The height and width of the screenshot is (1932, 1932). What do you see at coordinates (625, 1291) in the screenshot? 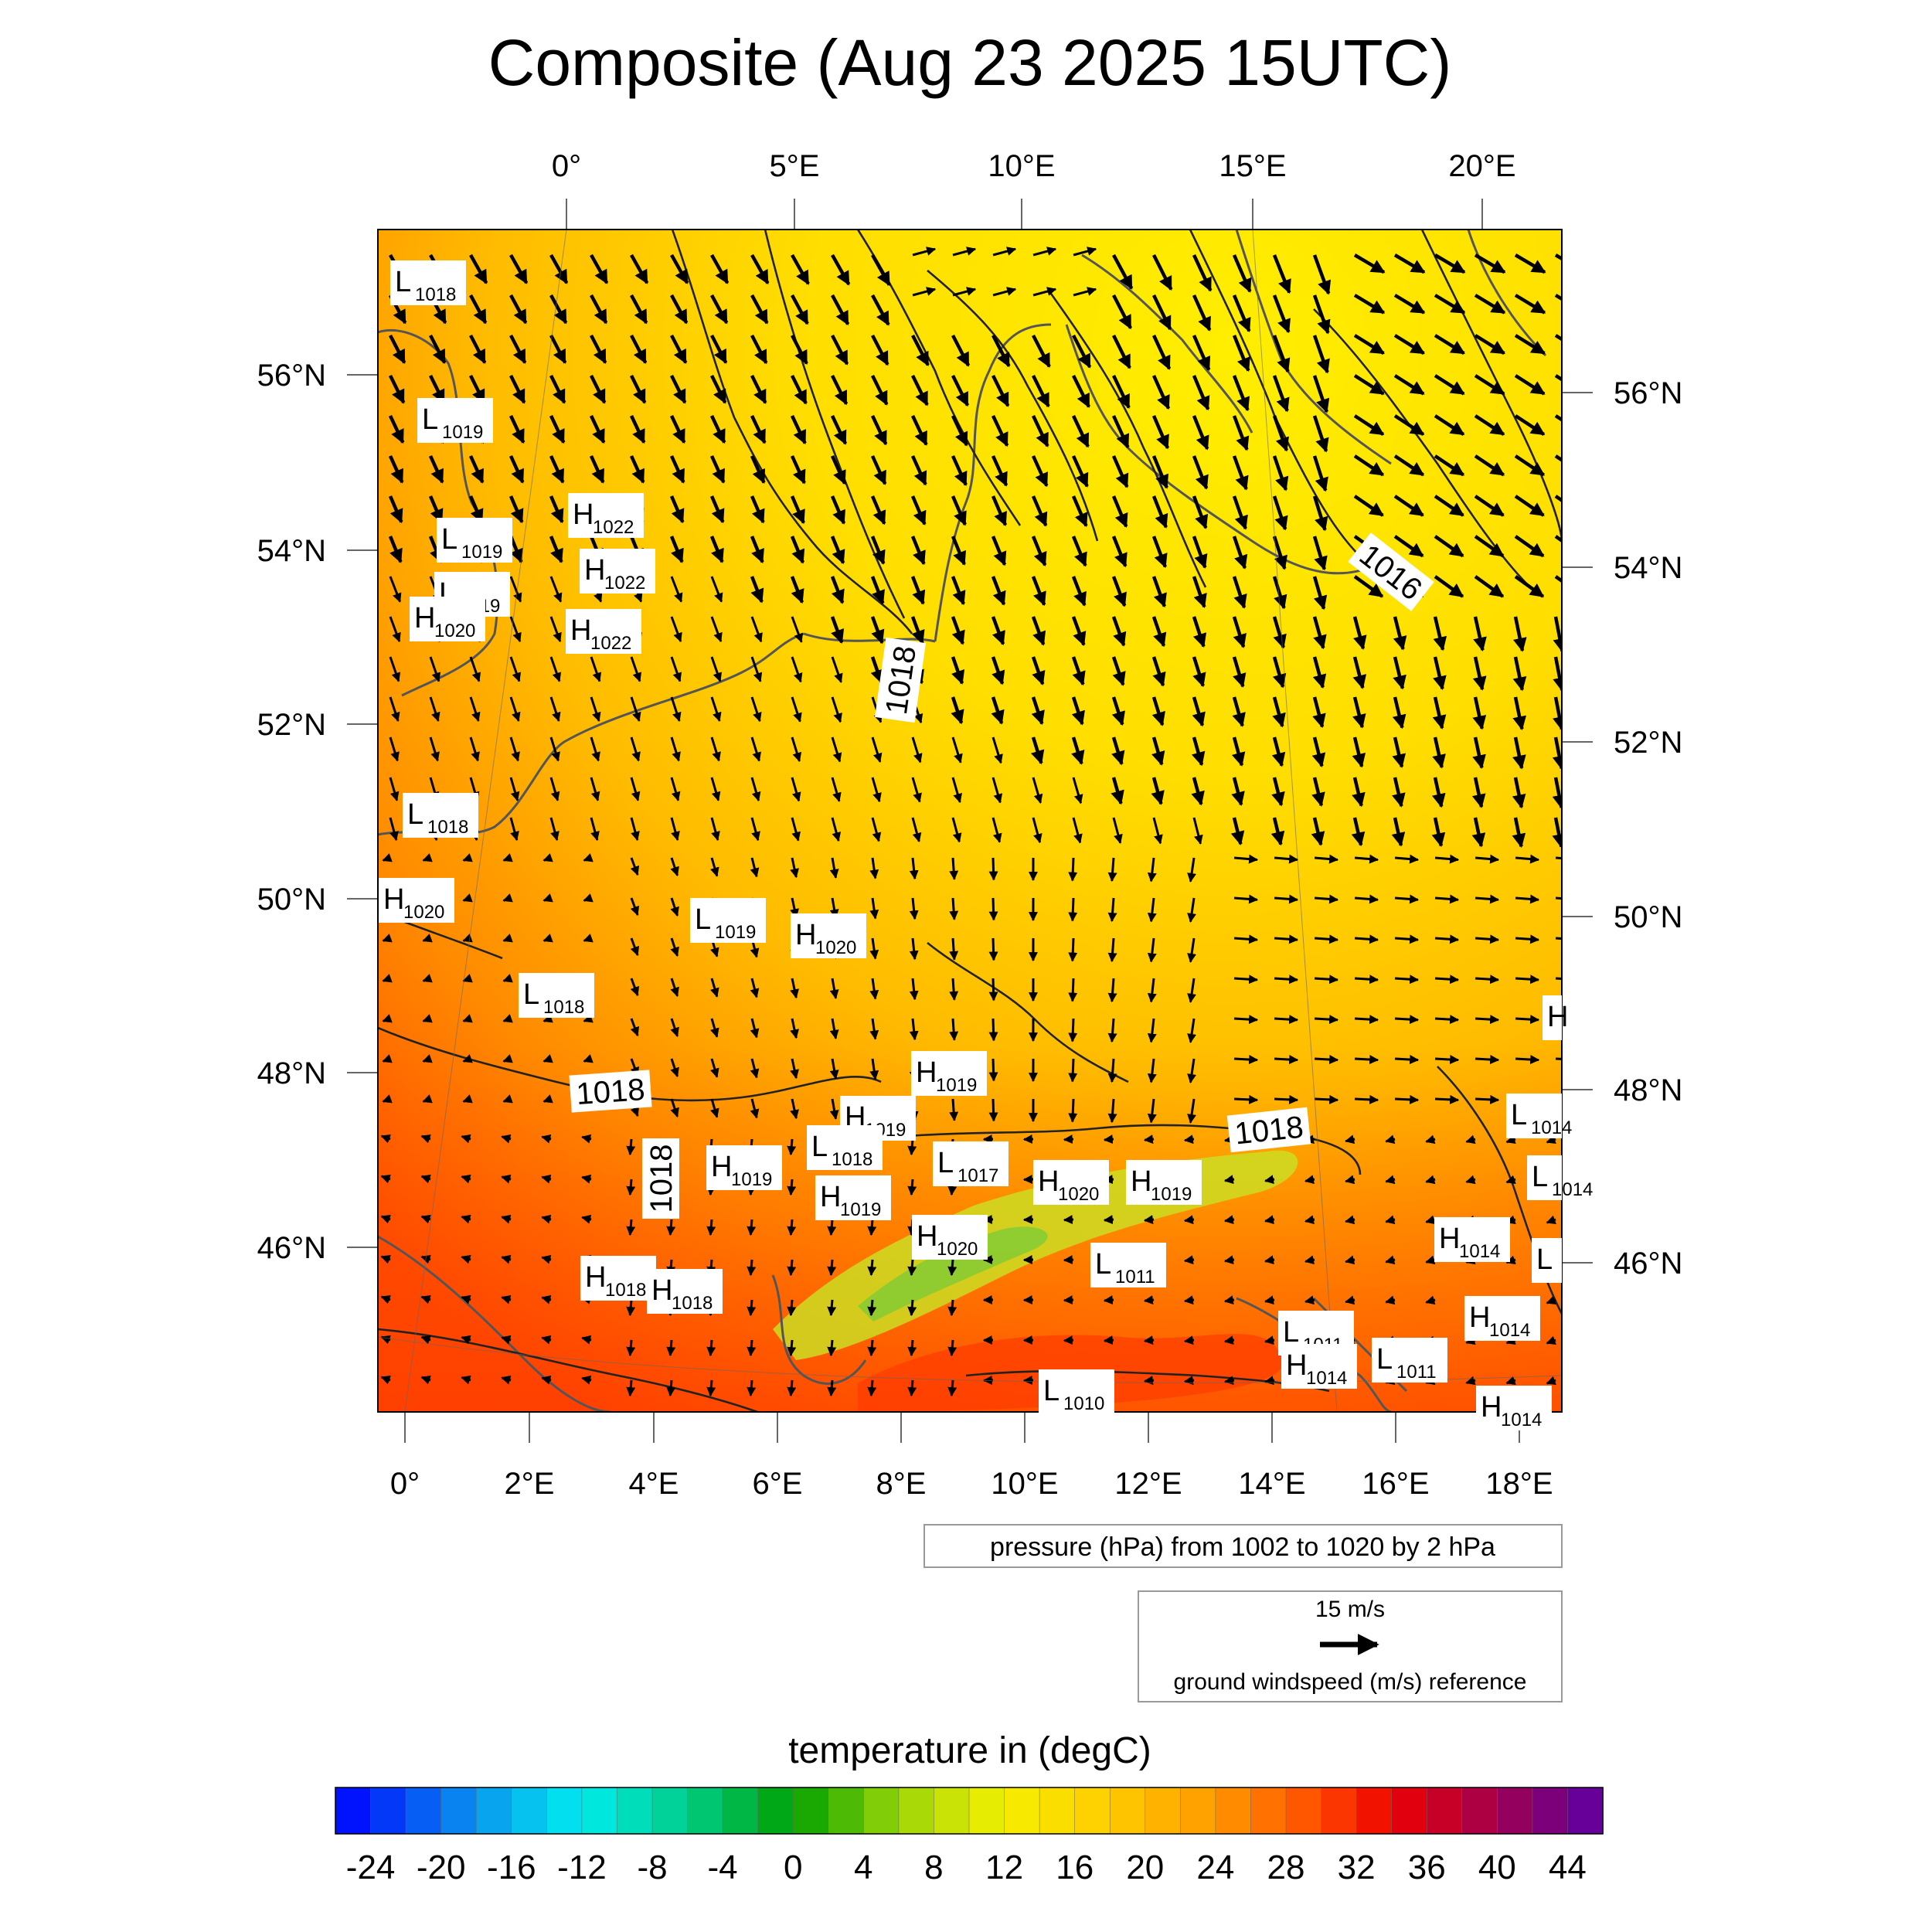
I see `pressure-center-value: 1018` at bounding box center [625, 1291].